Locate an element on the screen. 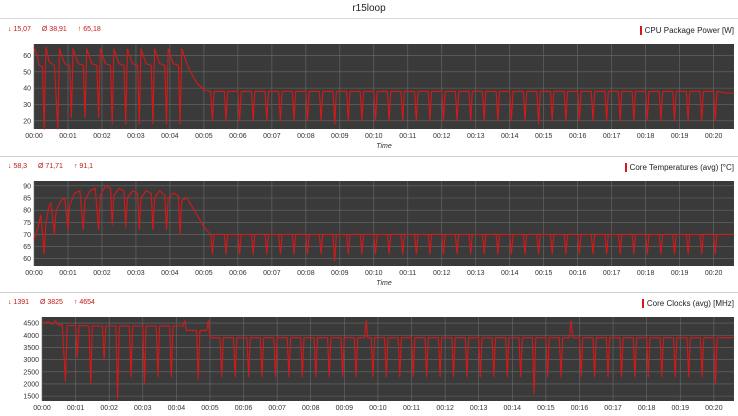 The height and width of the screenshot is (416, 738). y-tick-label: 30 is located at coordinates (27, 105).